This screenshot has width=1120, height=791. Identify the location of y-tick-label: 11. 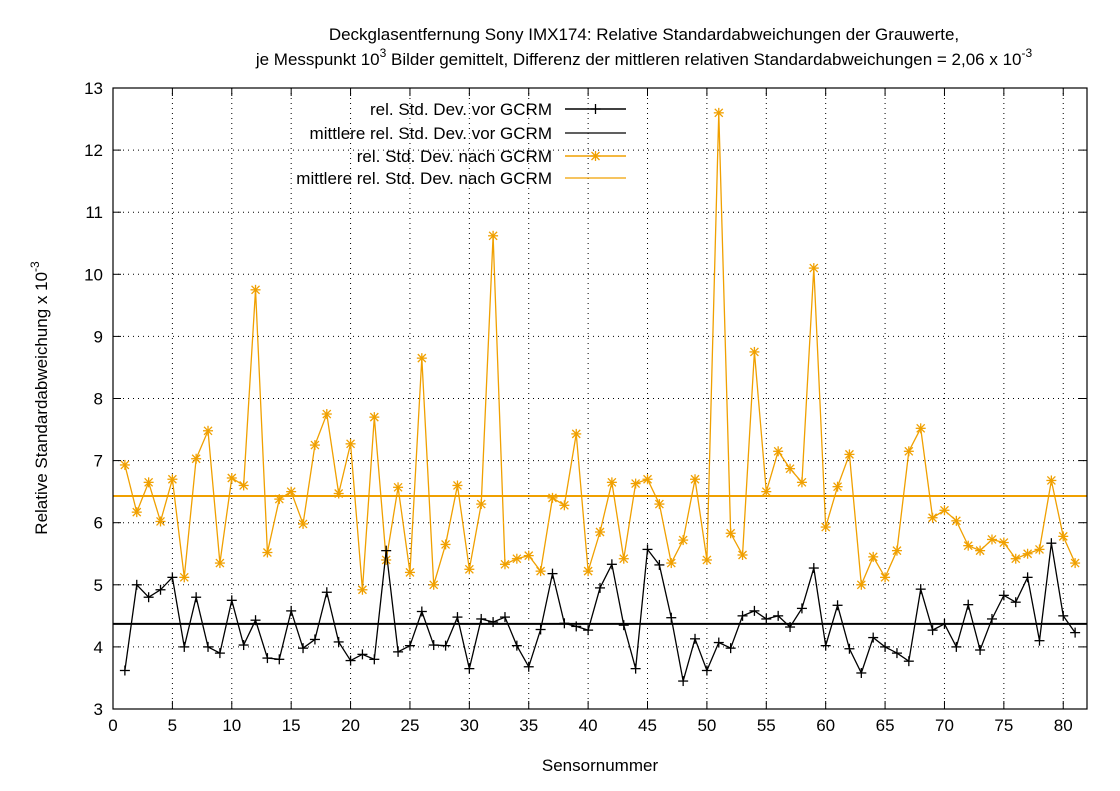
(94, 212).